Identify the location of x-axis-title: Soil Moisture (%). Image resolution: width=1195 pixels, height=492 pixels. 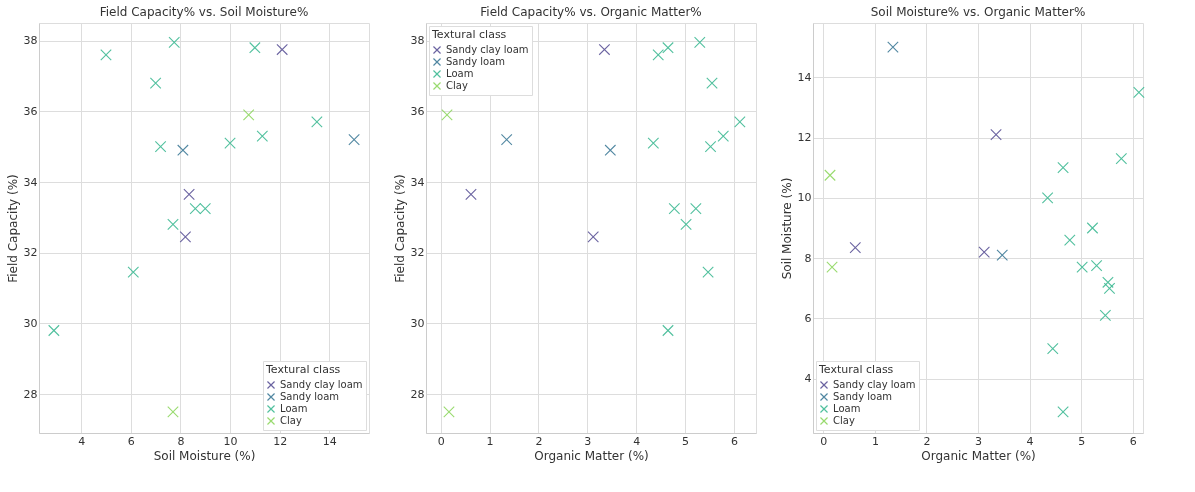
(204, 455).